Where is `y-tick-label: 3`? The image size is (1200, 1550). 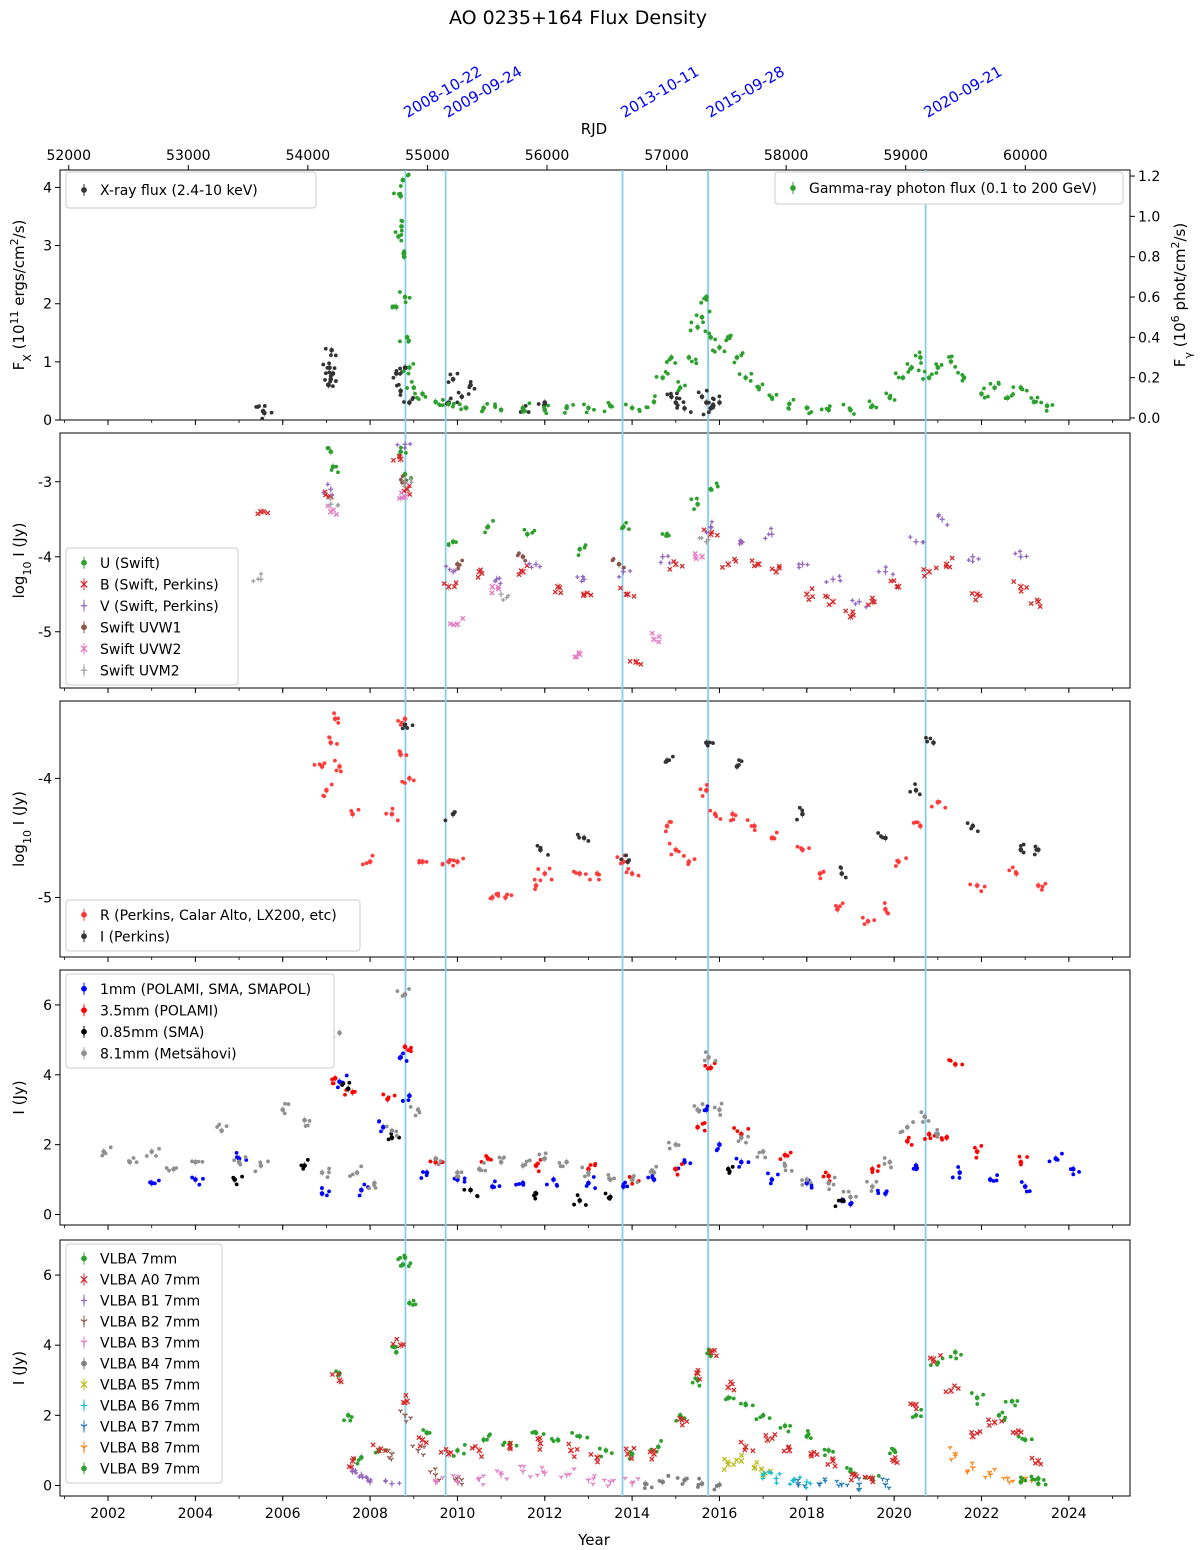 y-tick-label: 3 is located at coordinates (47, 247).